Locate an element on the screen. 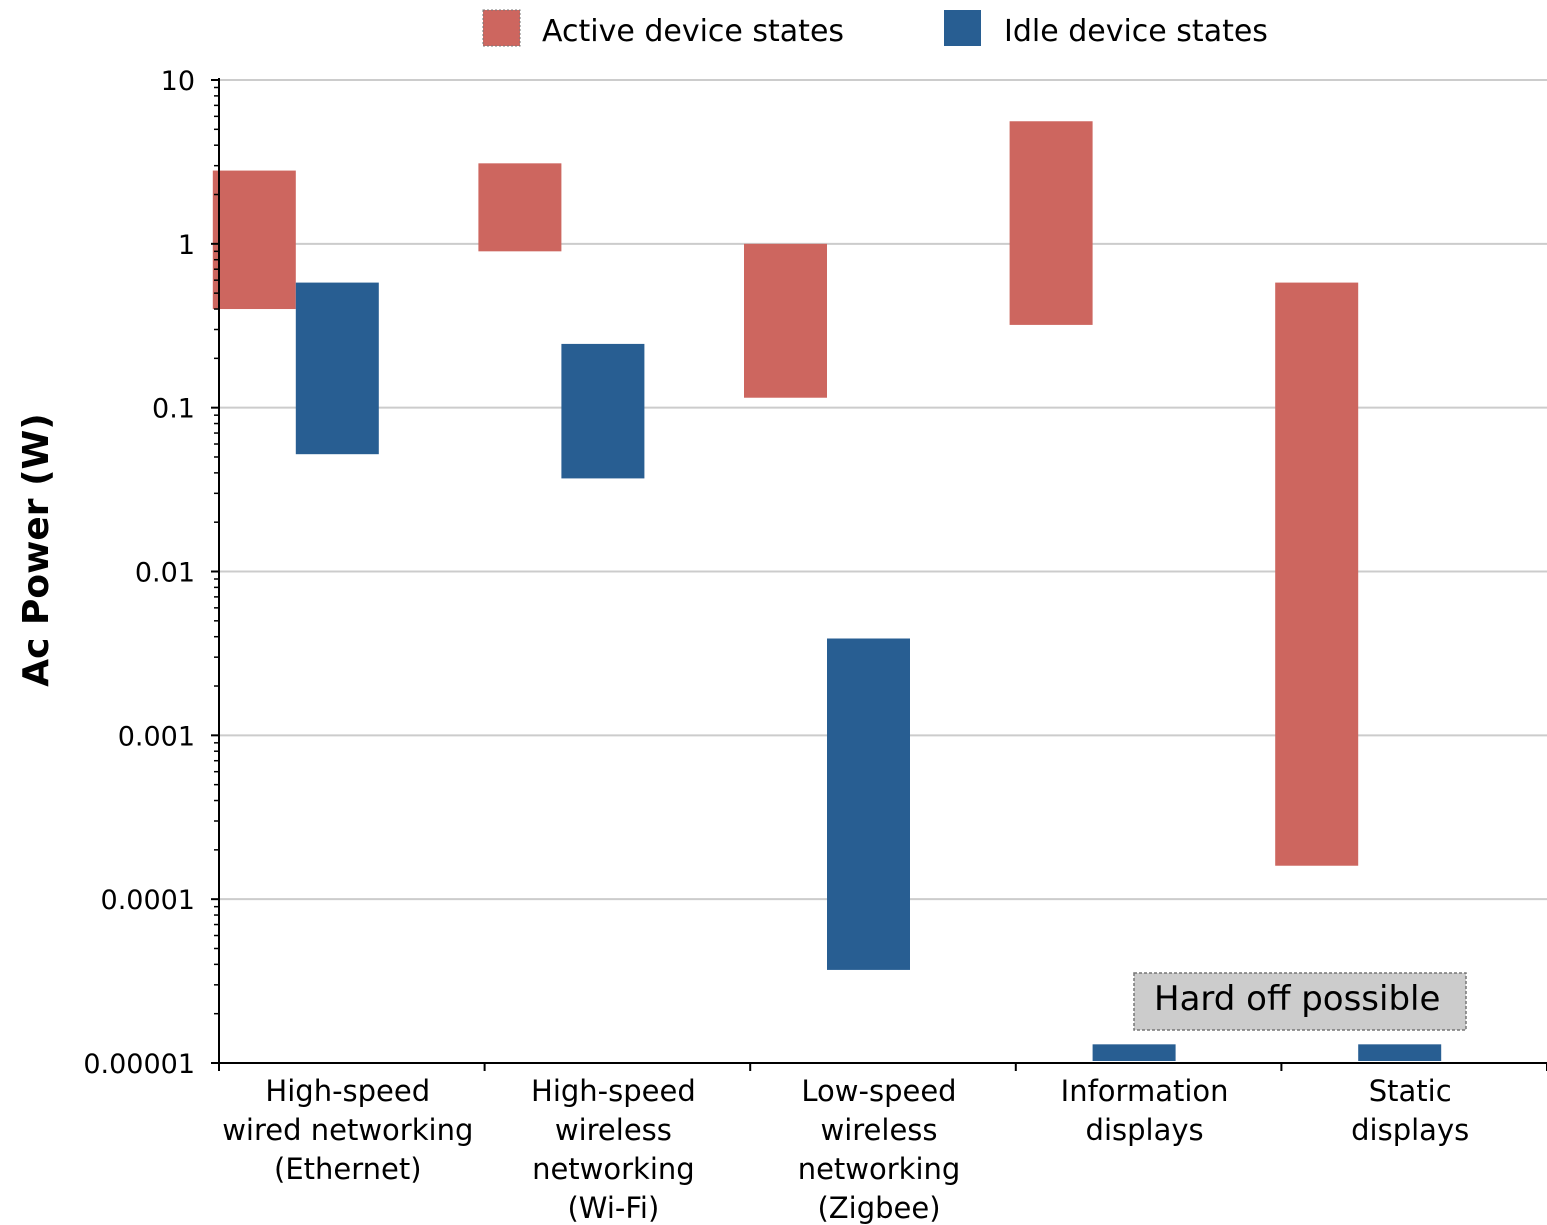 The width and height of the screenshot is (1547, 1225). legend-label-idle: Idle device states is located at coordinates (1136, 31).